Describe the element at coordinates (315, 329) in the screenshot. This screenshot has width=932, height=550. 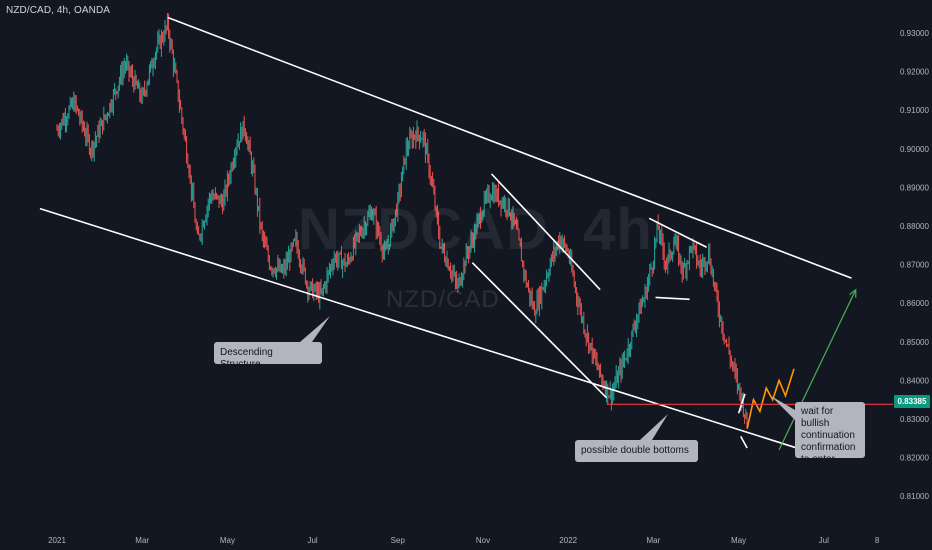
I see `callout-pointer-descending` at that location.